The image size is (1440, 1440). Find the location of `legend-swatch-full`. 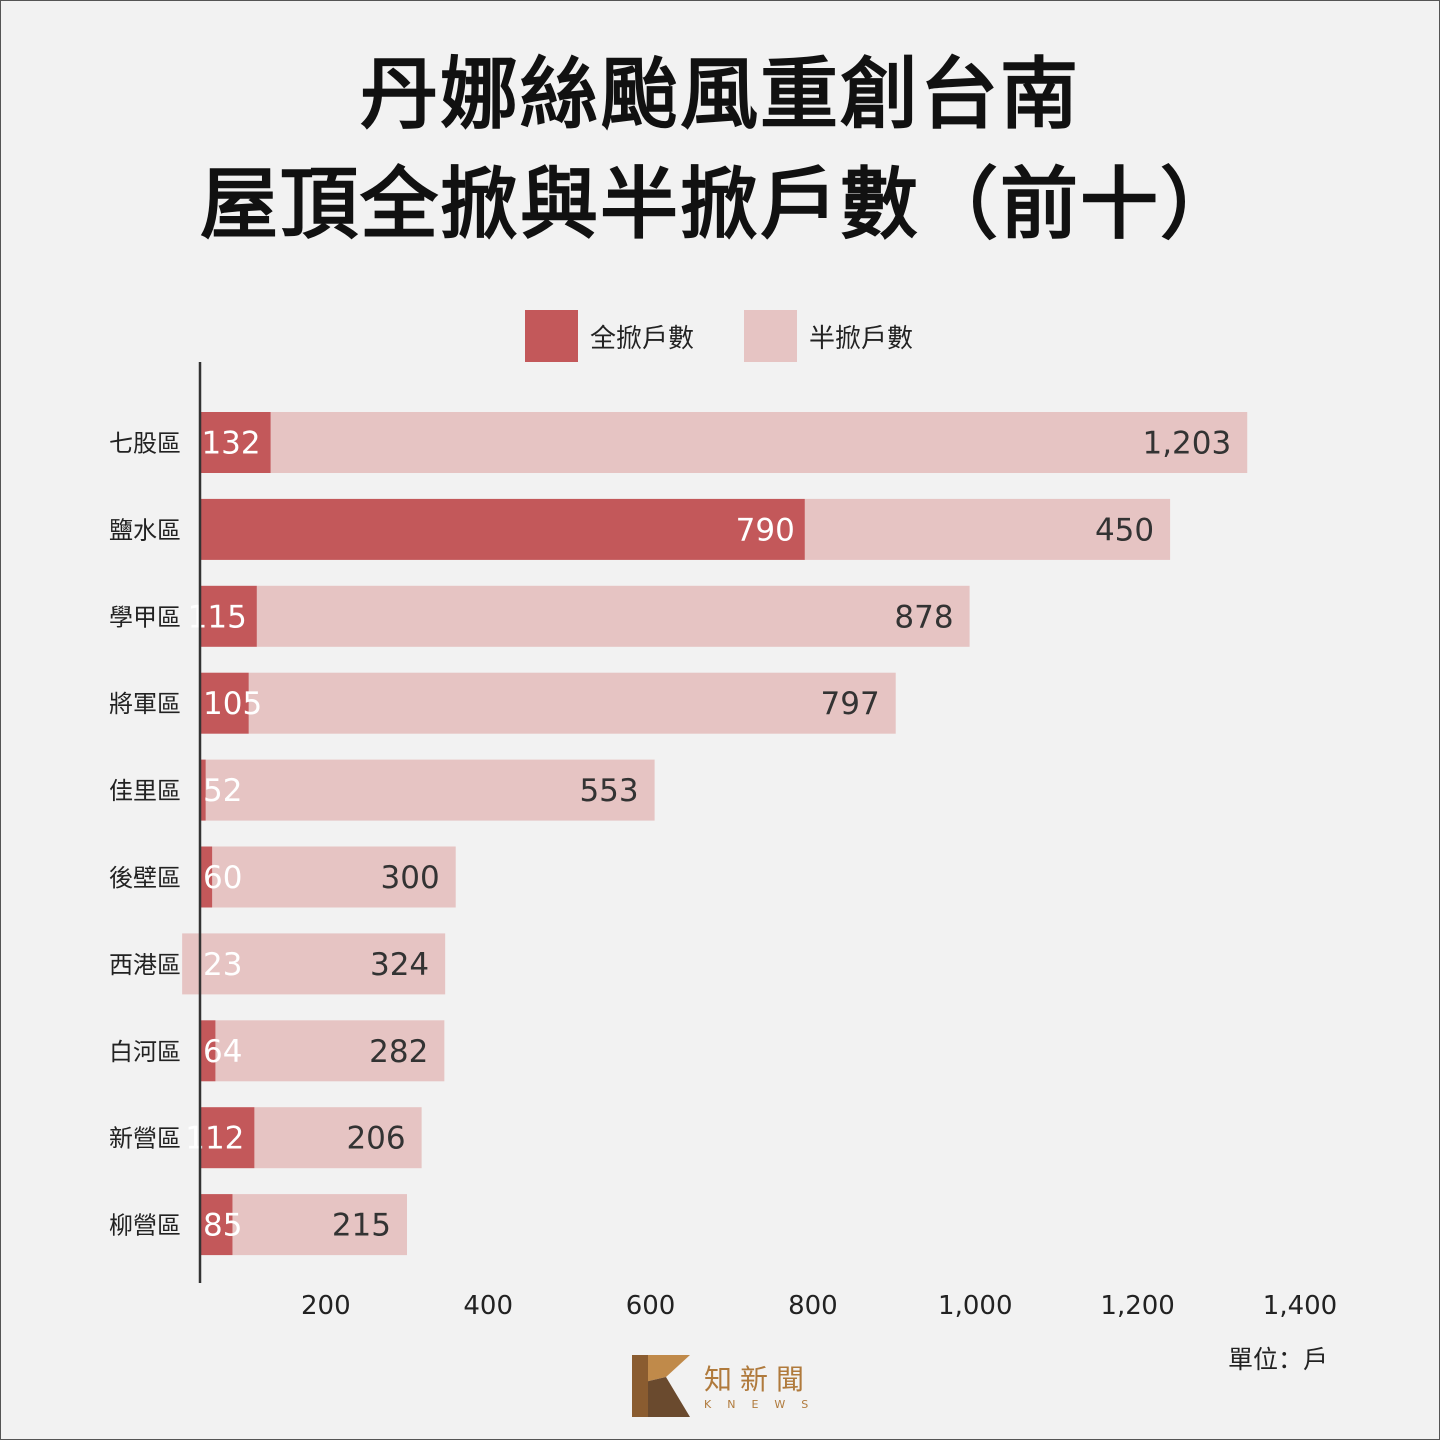

legend-swatch-full is located at coordinates (551, 336).